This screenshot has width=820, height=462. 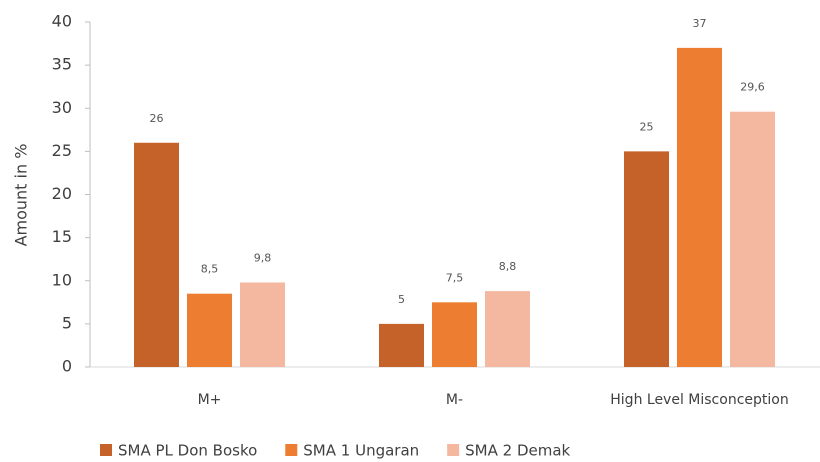 I want to click on value-label: 9,8, so click(x=263, y=257).